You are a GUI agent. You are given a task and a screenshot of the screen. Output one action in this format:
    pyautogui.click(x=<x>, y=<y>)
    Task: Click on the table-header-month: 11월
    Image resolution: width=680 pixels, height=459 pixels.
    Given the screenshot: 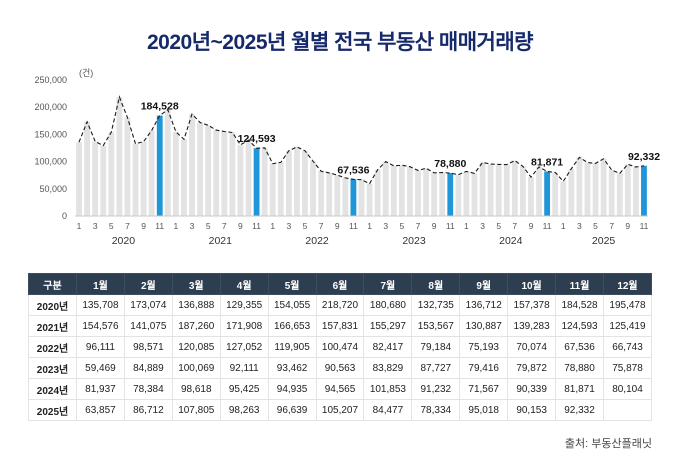 What is the action you would take?
    pyautogui.click(x=579, y=284)
    